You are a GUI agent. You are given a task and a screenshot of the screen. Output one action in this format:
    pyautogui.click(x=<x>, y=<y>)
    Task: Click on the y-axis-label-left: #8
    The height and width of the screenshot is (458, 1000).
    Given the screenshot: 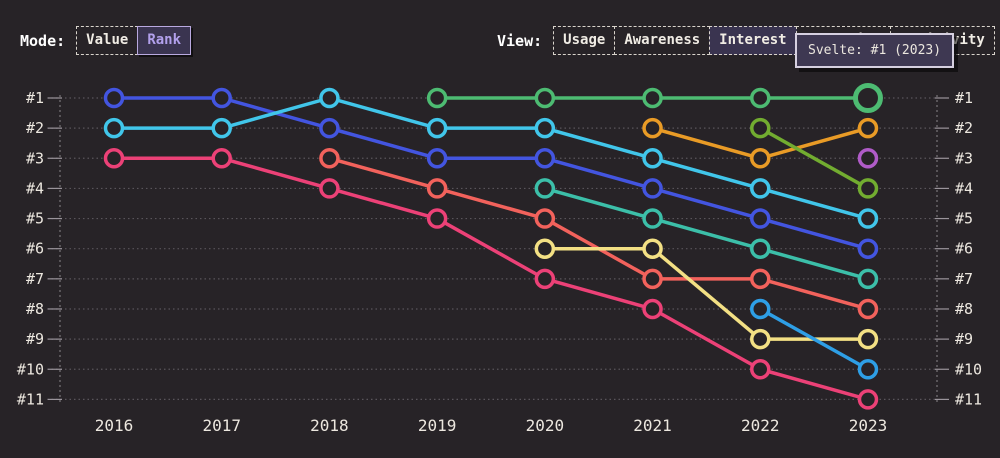 What is the action you would take?
    pyautogui.click(x=35, y=309)
    